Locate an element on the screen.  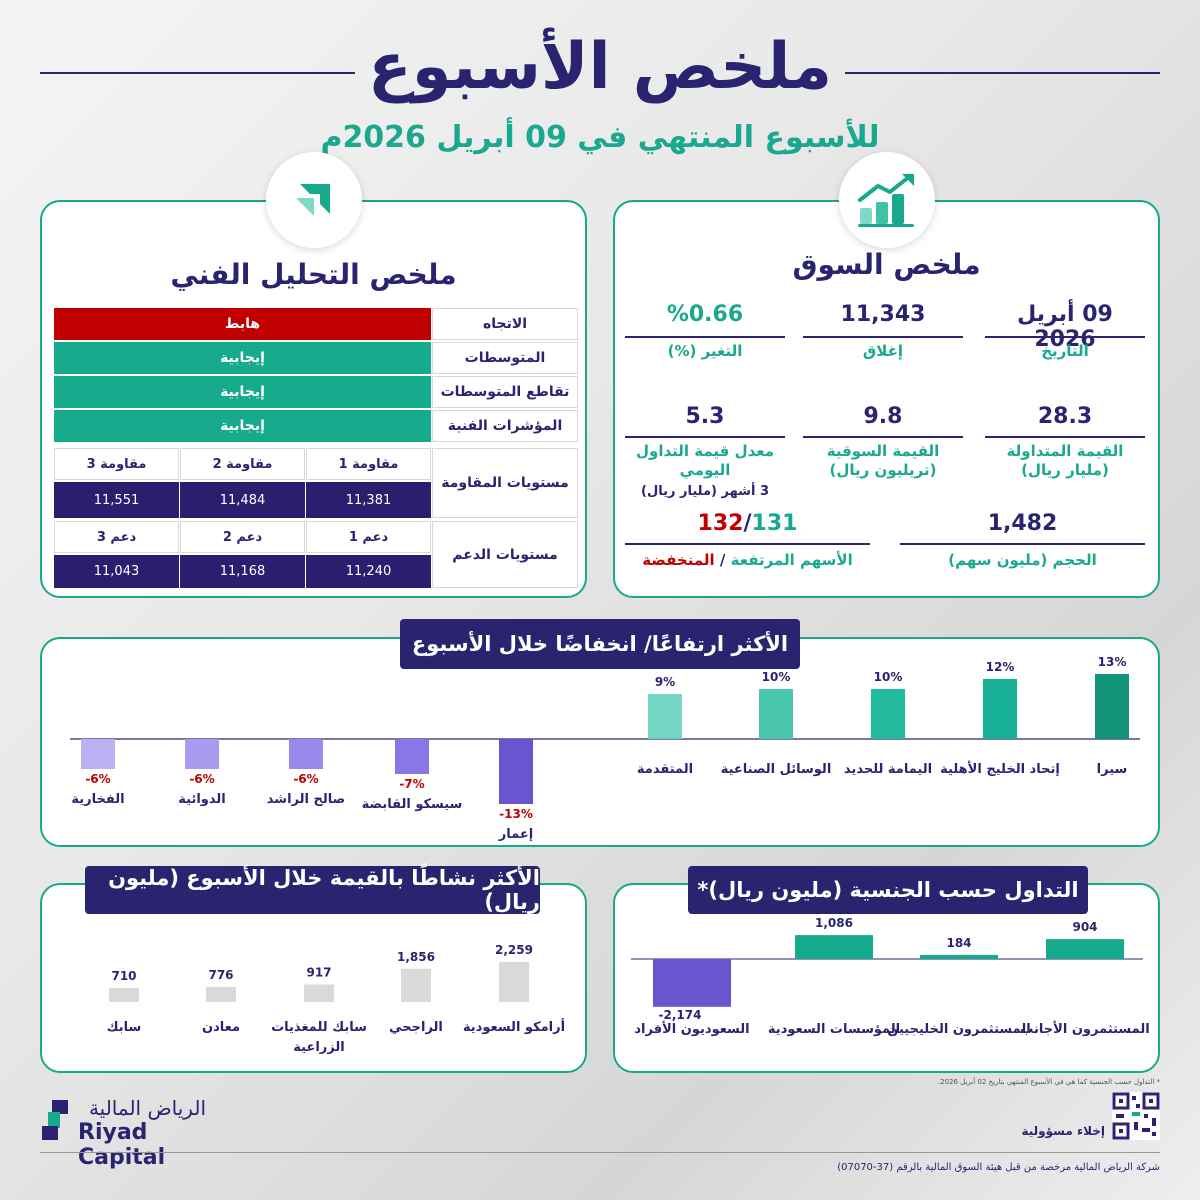
indicators-value: إيجابية is located at coordinates (242, 426).